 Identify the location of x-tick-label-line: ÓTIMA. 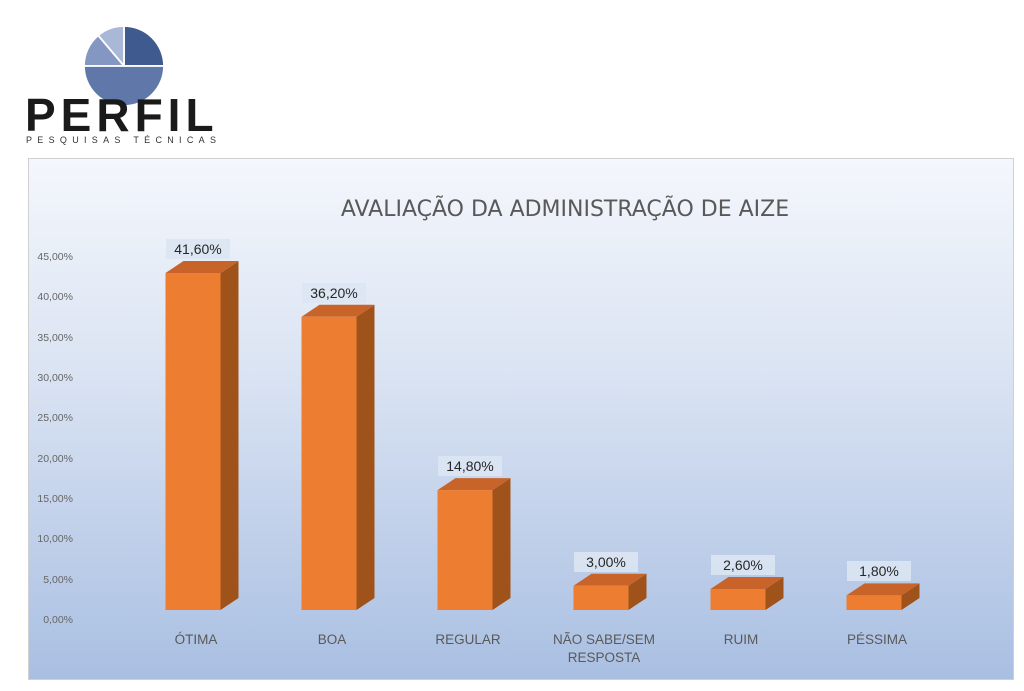
(196, 639).